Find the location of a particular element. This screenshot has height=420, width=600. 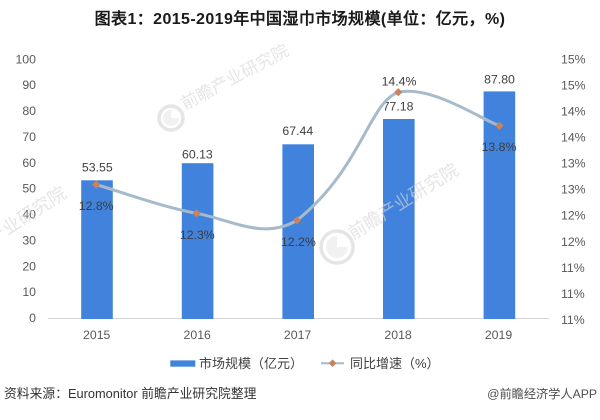

svg-text: 87.80 is located at coordinates (499, 79).